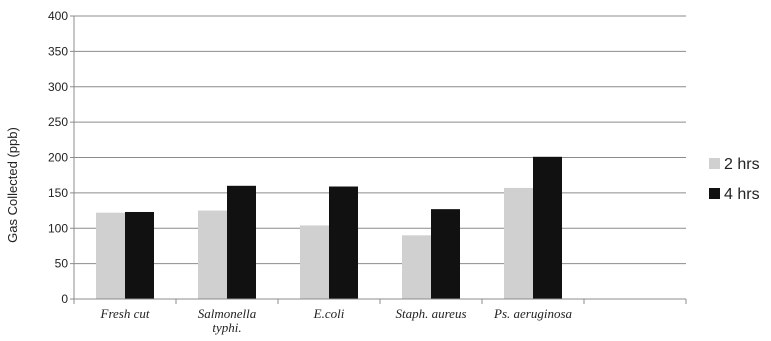 Image resolution: width=771 pixels, height=341 pixels. What do you see at coordinates (742, 164) in the screenshot?
I see `legend-label: 2 hrs` at bounding box center [742, 164].